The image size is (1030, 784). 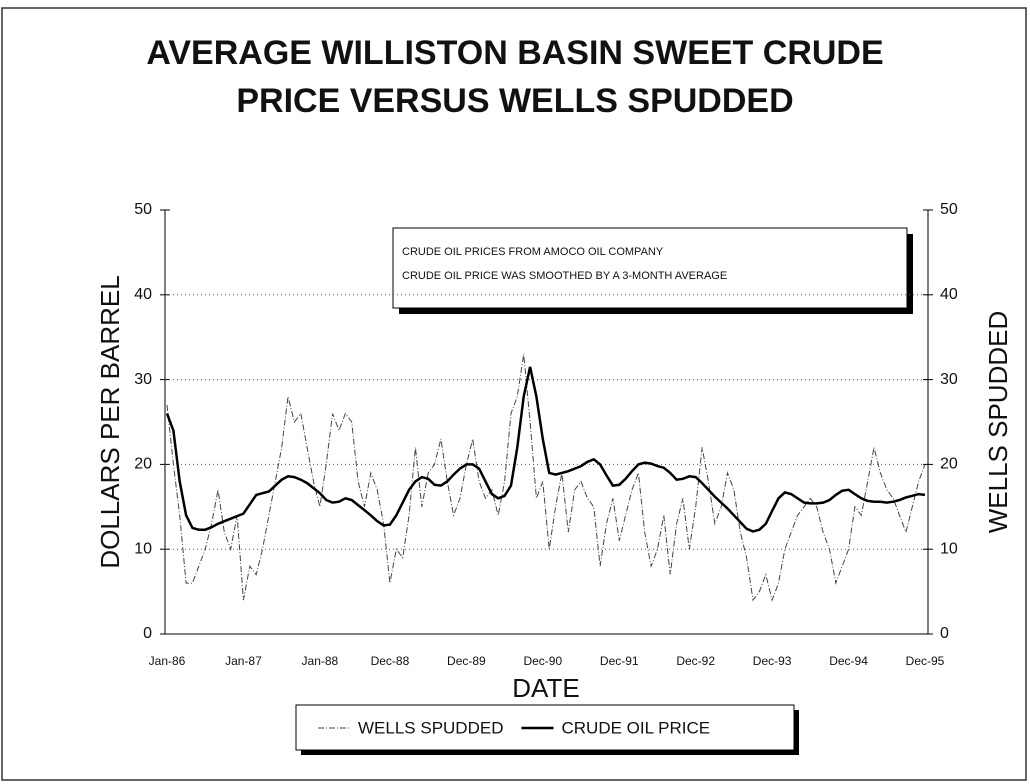 What do you see at coordinates (695, 661) in the screenshot?
I see `x-tick-label: Dec-92` at bounding box center [695, 661].